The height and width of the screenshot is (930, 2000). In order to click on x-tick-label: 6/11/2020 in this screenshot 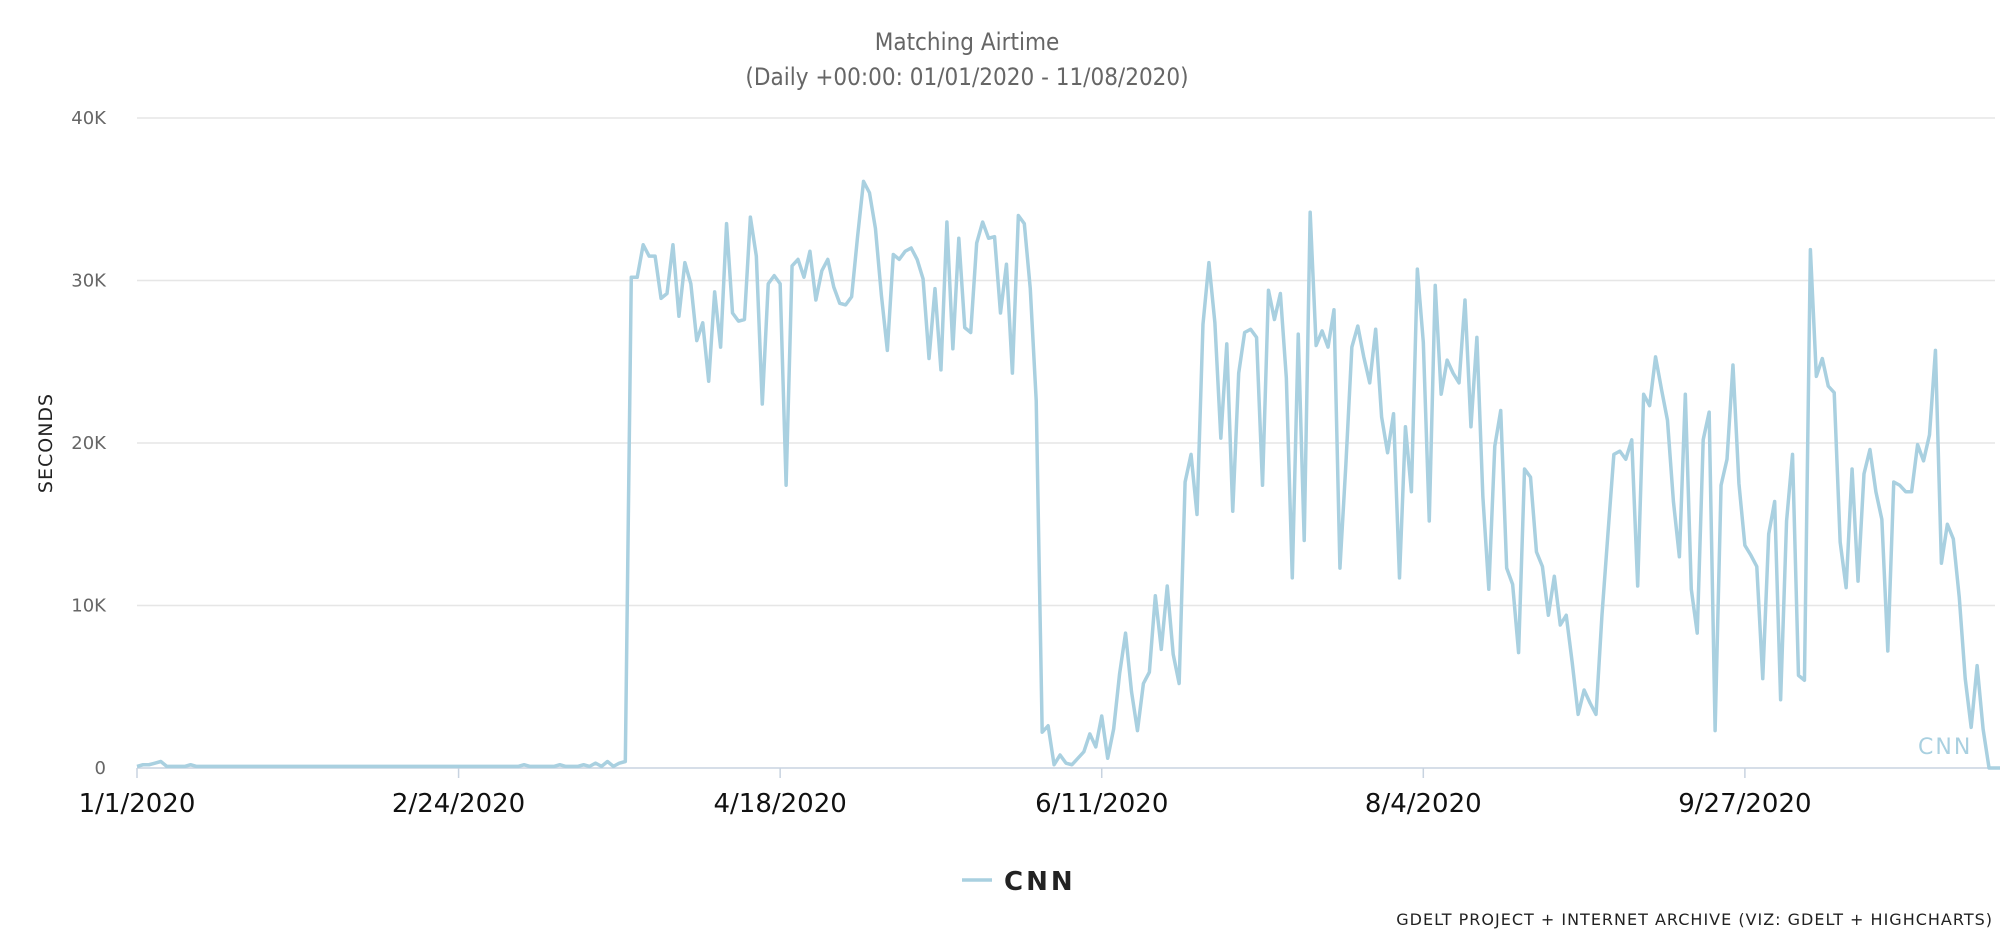, I will do `click(1101, 804)`.